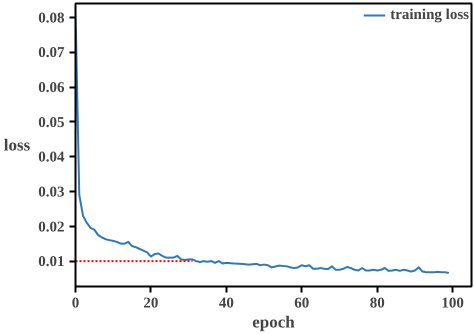 The width and height of the screenshot is (474, 334). Describe the element at coordinates (429, 15) in the screenshot. I see `legend-label: training loss` at that location.